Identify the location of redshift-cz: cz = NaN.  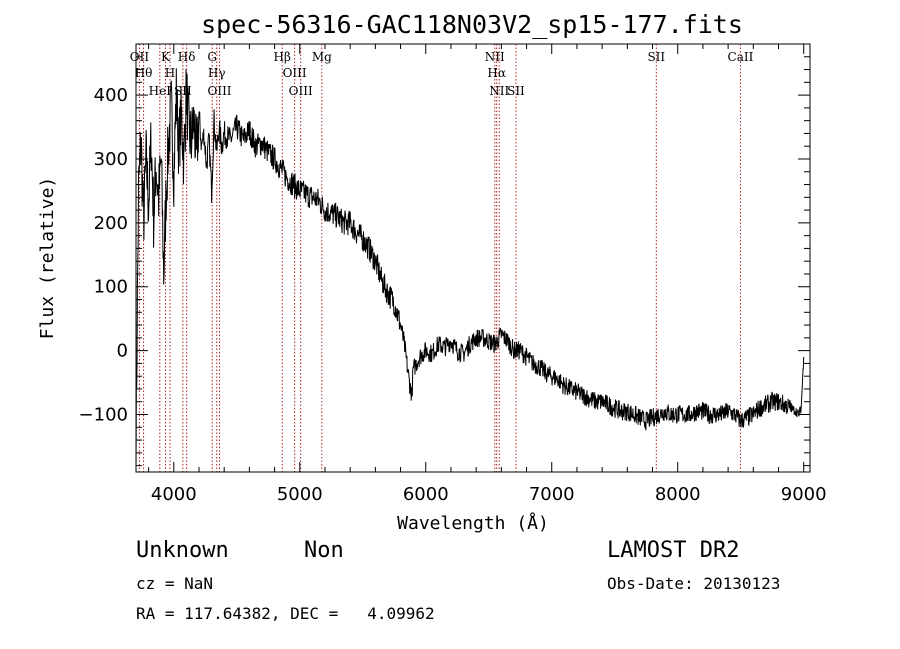
(175, 583).